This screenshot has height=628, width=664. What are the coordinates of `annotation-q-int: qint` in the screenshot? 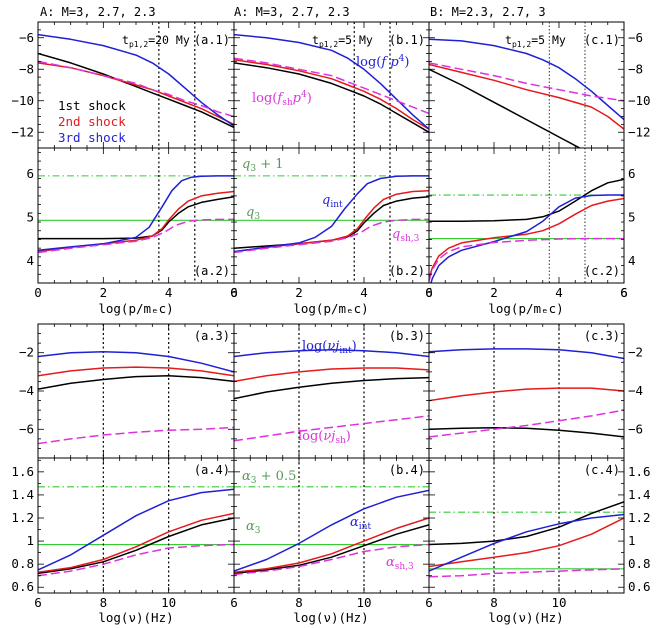 It's located at (332, 201).